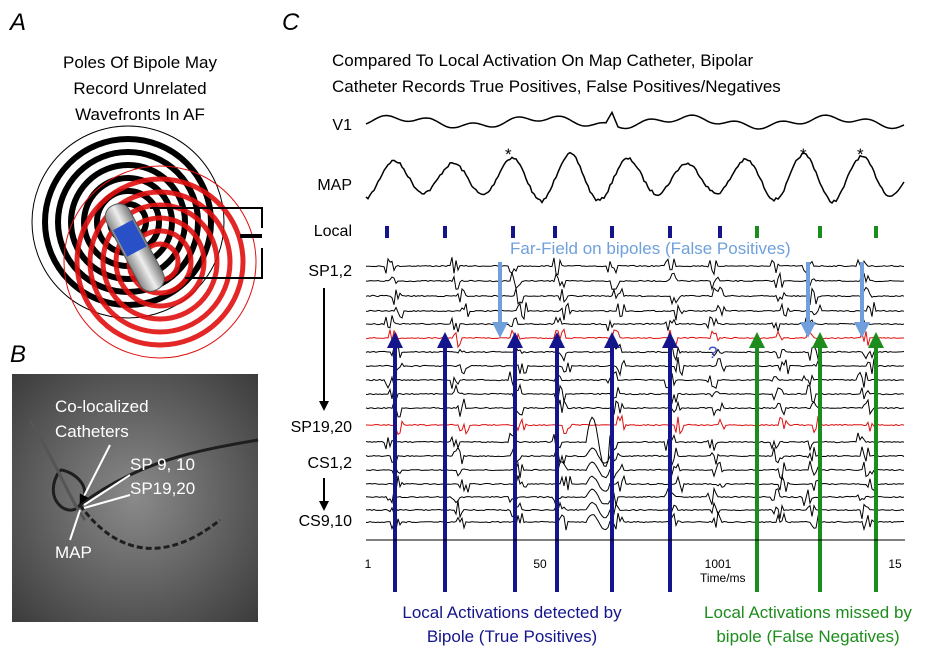 The image size is (940, 654). Describe the element at coordinates (325, 521) in the screenshot. I see `channel-label: CS9,10` at that location.